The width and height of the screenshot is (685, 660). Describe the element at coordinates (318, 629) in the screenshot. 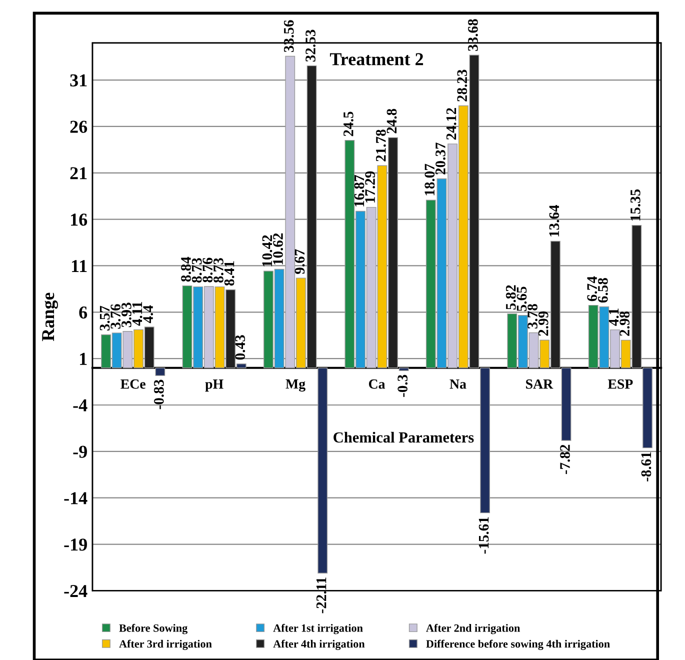

I see `legend-label: After 1st irrigation` at that location.